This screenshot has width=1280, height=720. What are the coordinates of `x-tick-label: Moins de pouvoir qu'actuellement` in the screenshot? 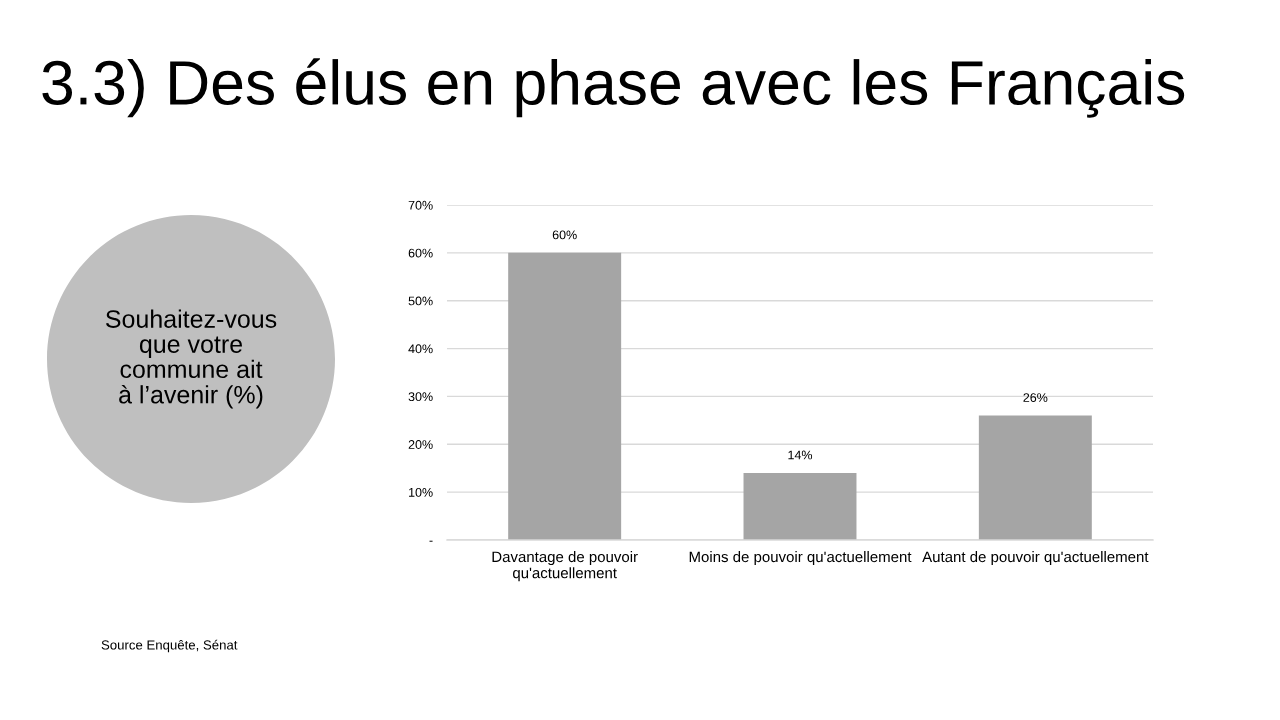 It's located at (800, 558).